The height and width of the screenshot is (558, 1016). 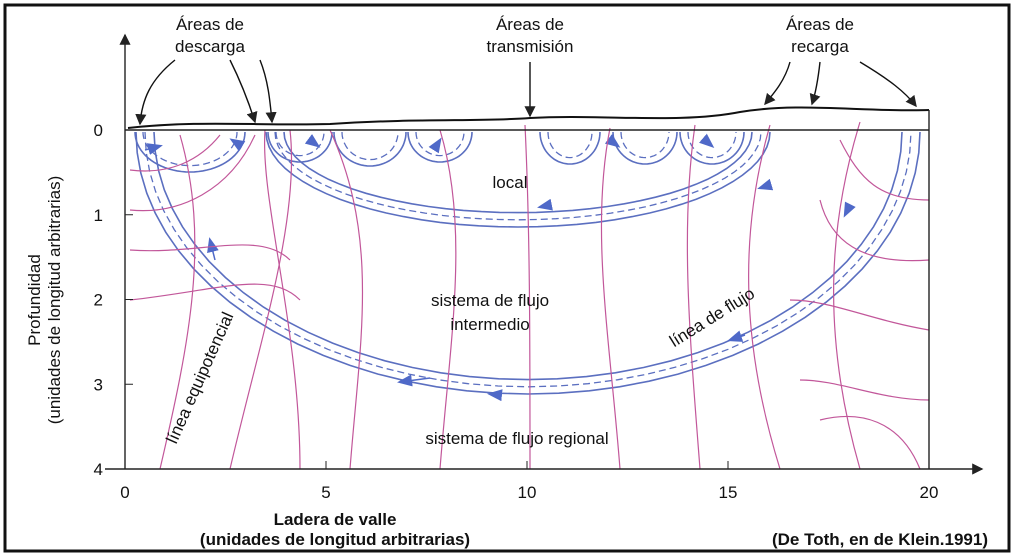 I want to click on y-tick-label: 4, so click(x=98, y=469).